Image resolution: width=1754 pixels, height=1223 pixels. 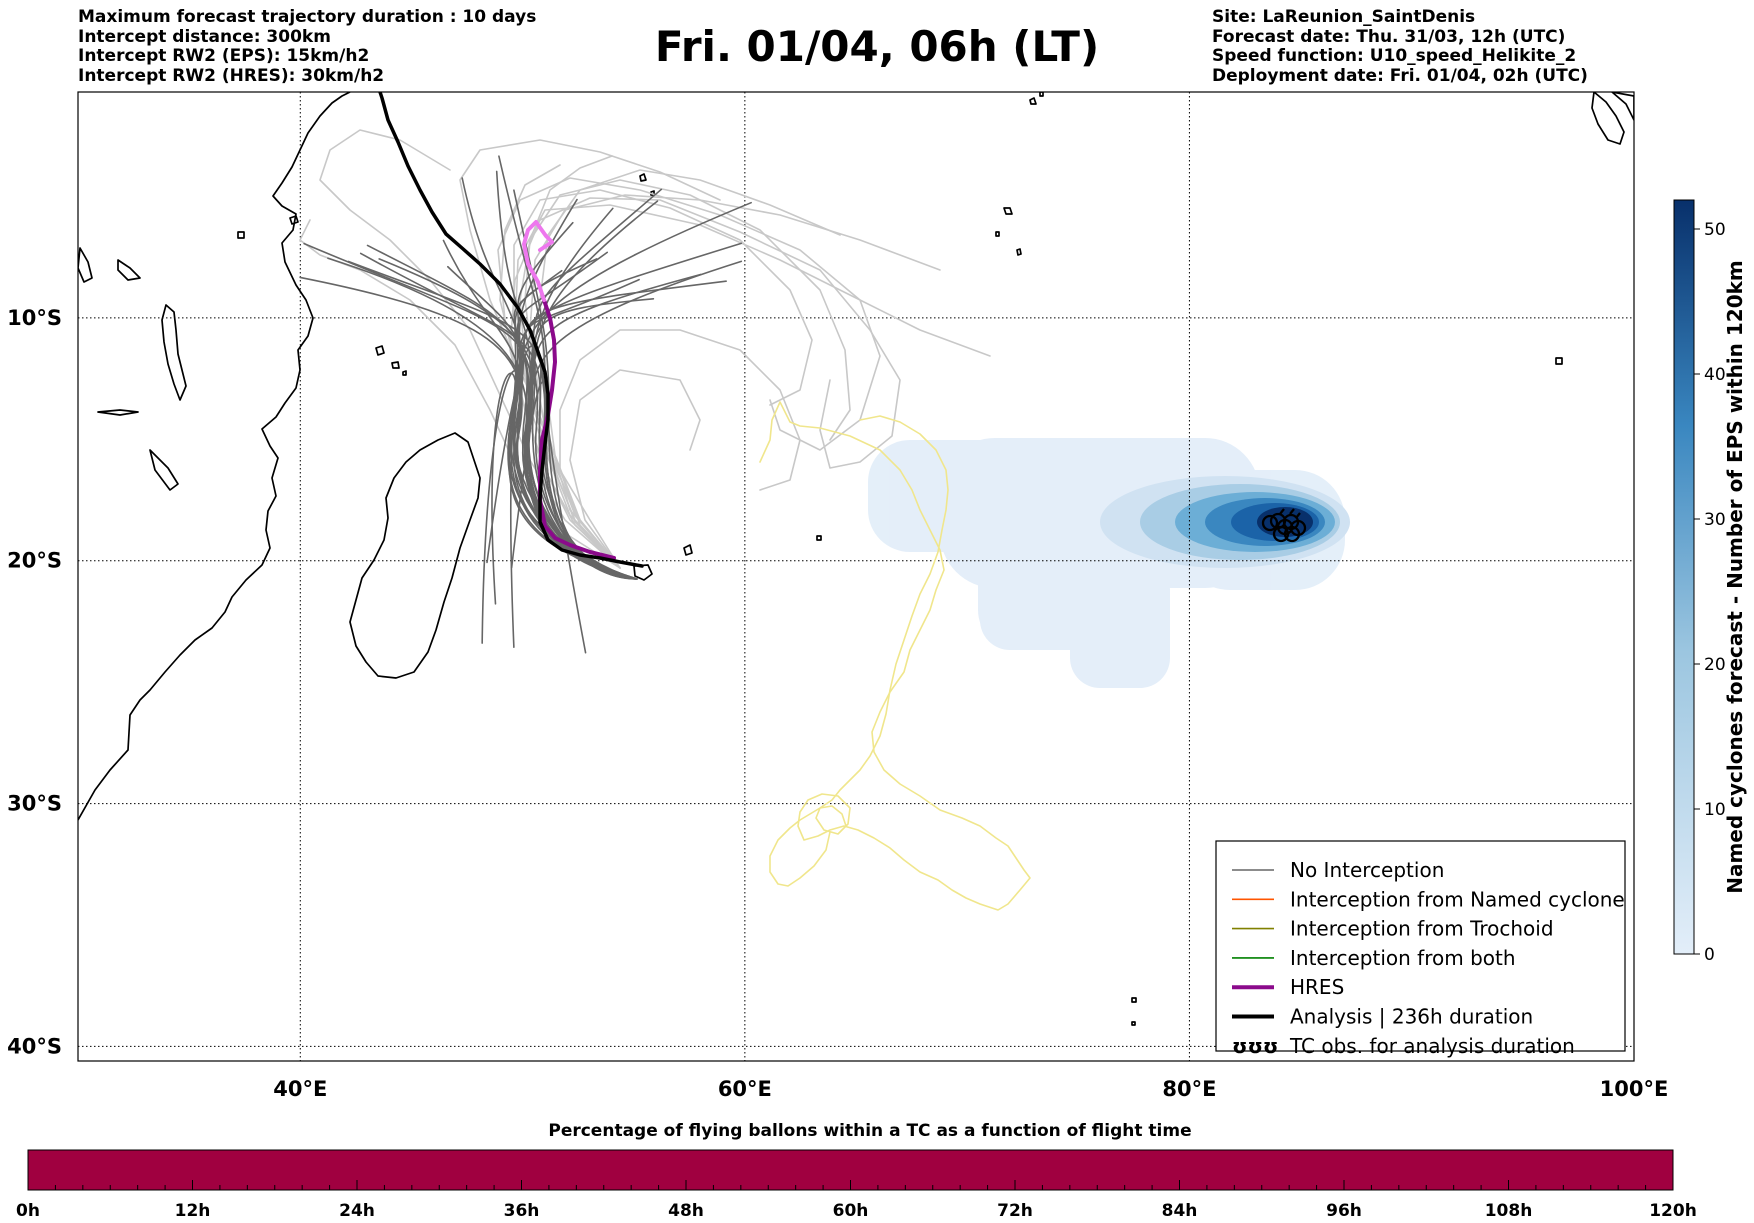 What do you see at coordinates (129, 270) in the screenshot?
I see `lake-tanganyika` at bounding box center [129, 270].